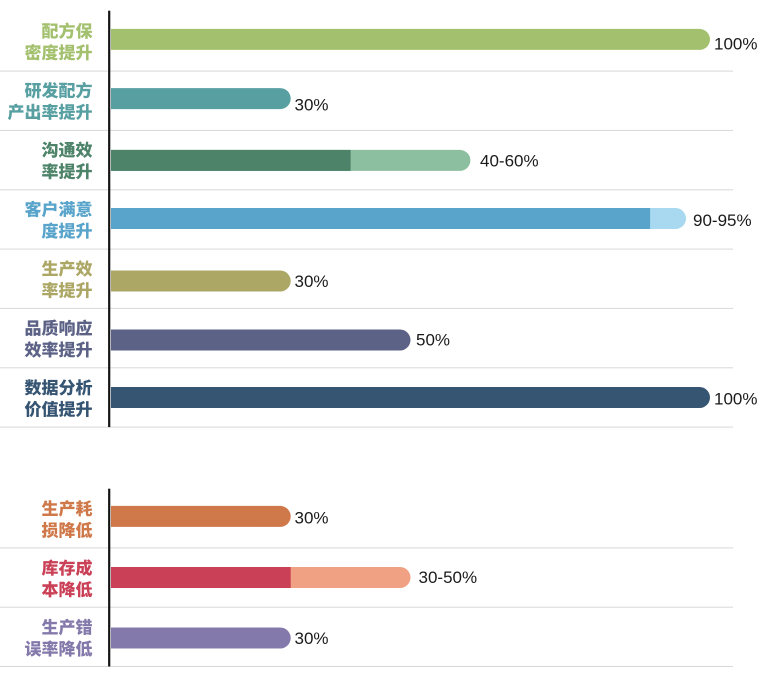 Image resolution: width=763 pixels, height=675 pixels. I want to click on svg-text: 40-60%, so click(509, 161).